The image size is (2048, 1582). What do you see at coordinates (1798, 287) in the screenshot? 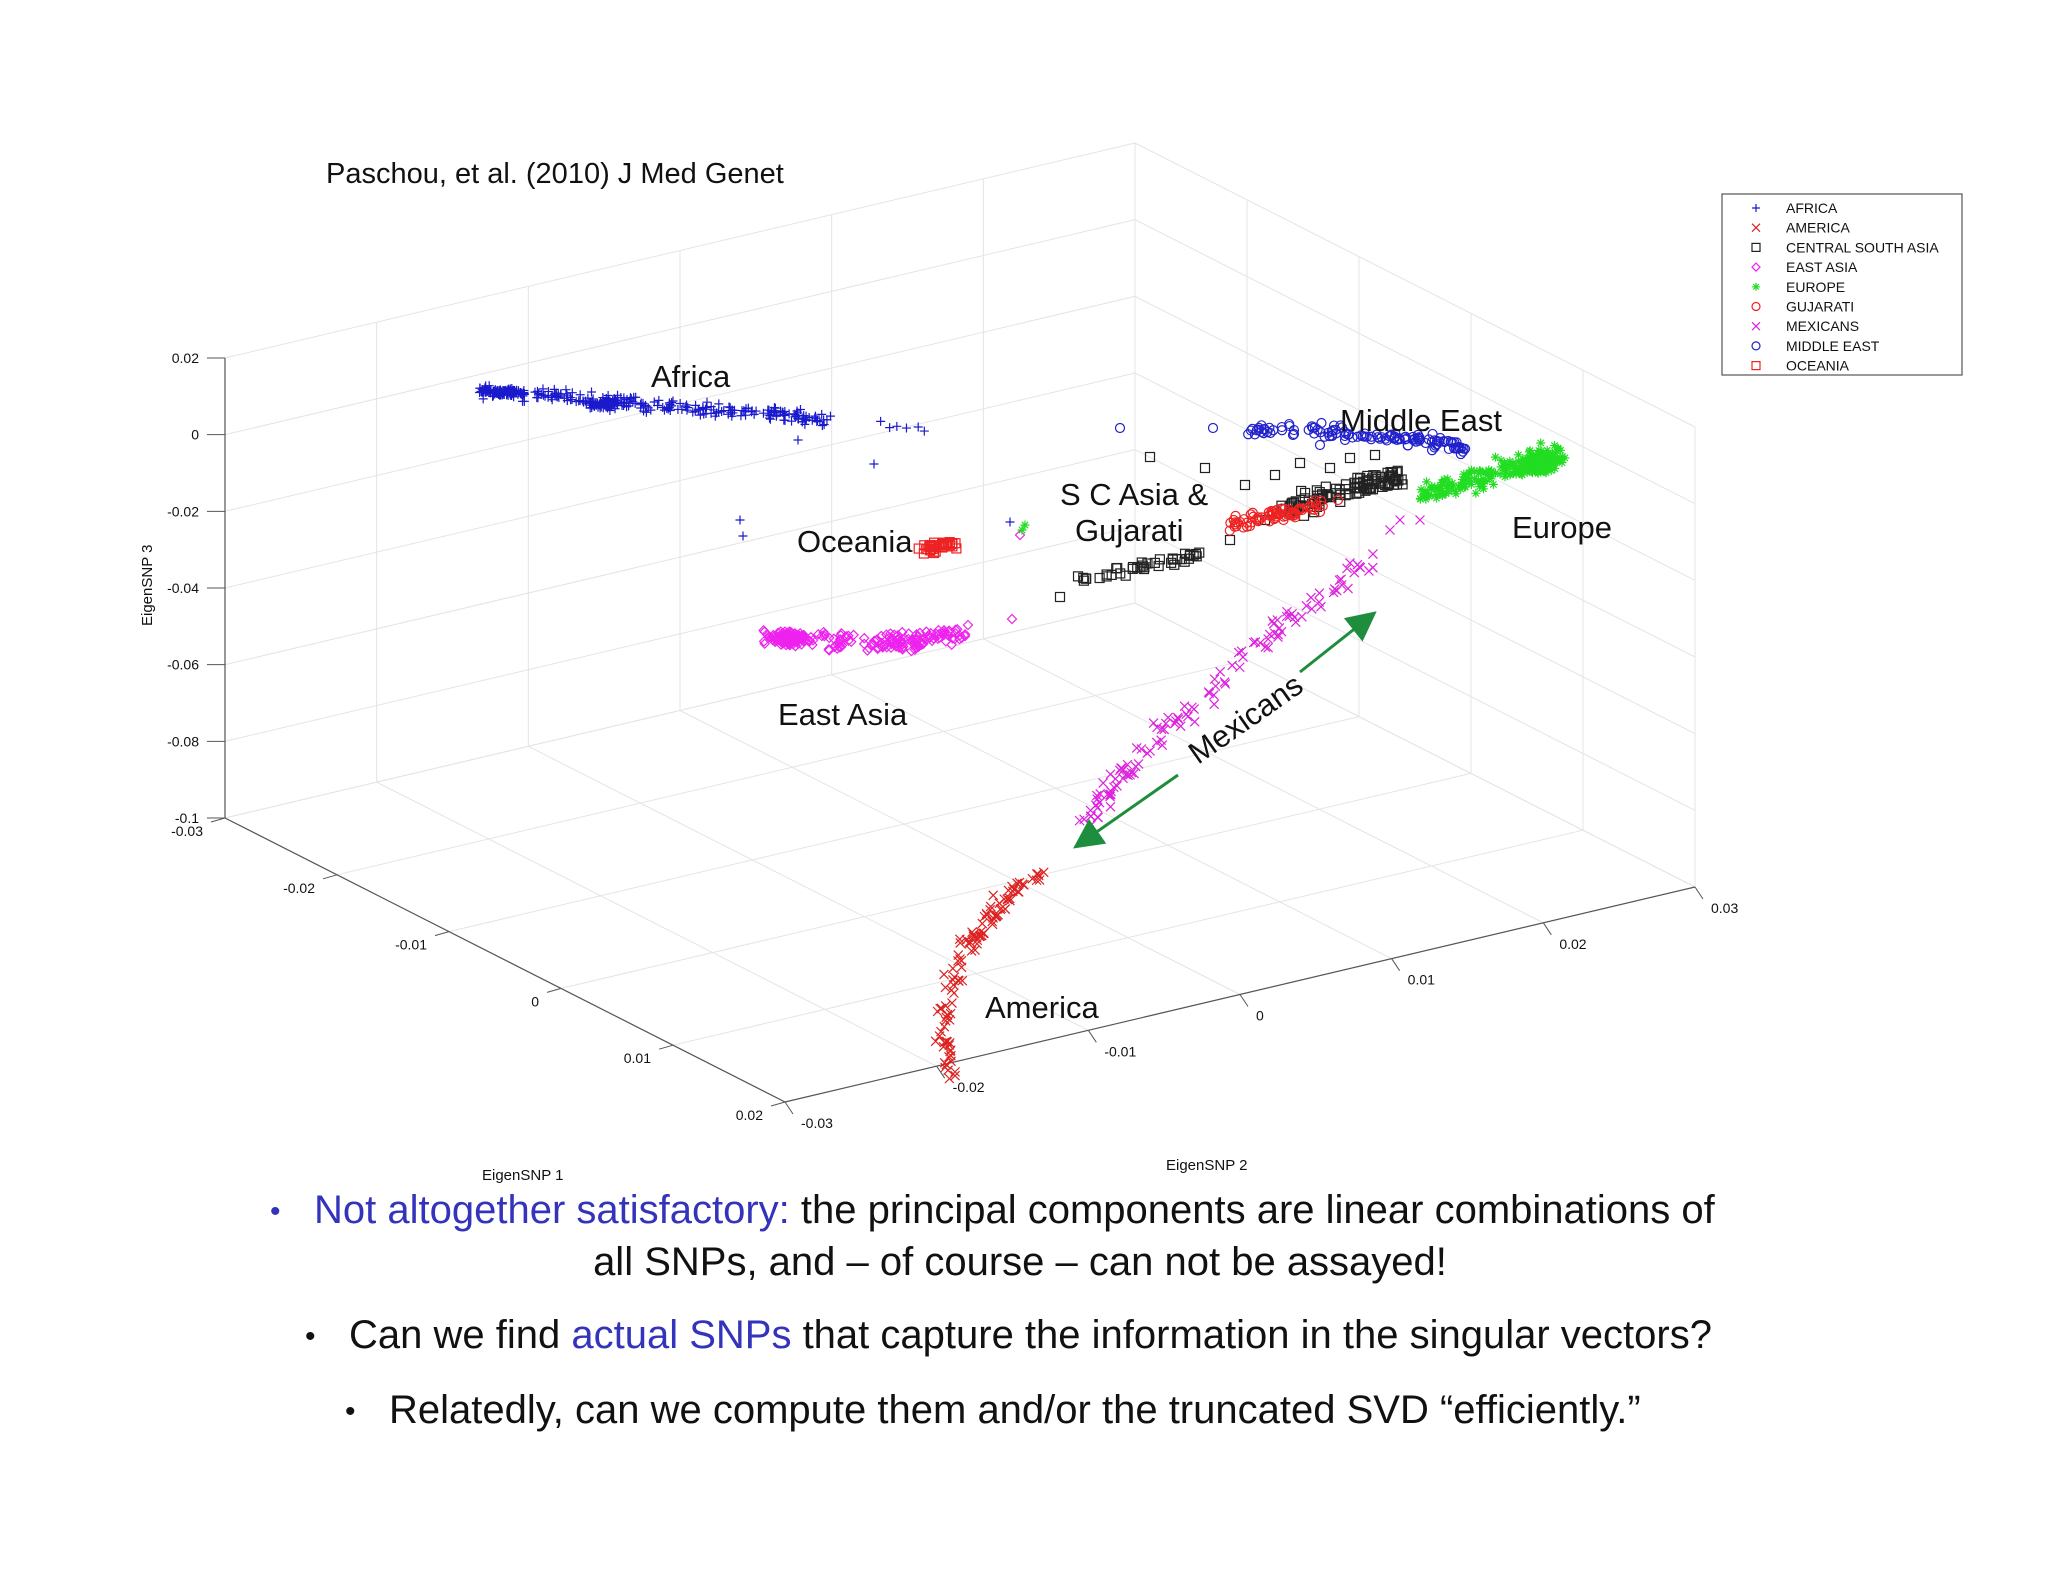
I see `legend-item: EUROPE` at bounding box center [1798, 287].